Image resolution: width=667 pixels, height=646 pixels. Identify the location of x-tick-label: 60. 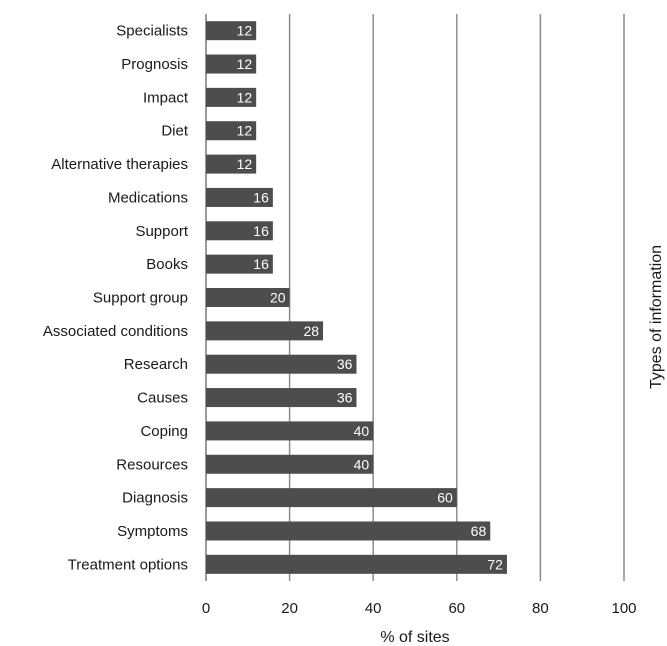
(456, 608).